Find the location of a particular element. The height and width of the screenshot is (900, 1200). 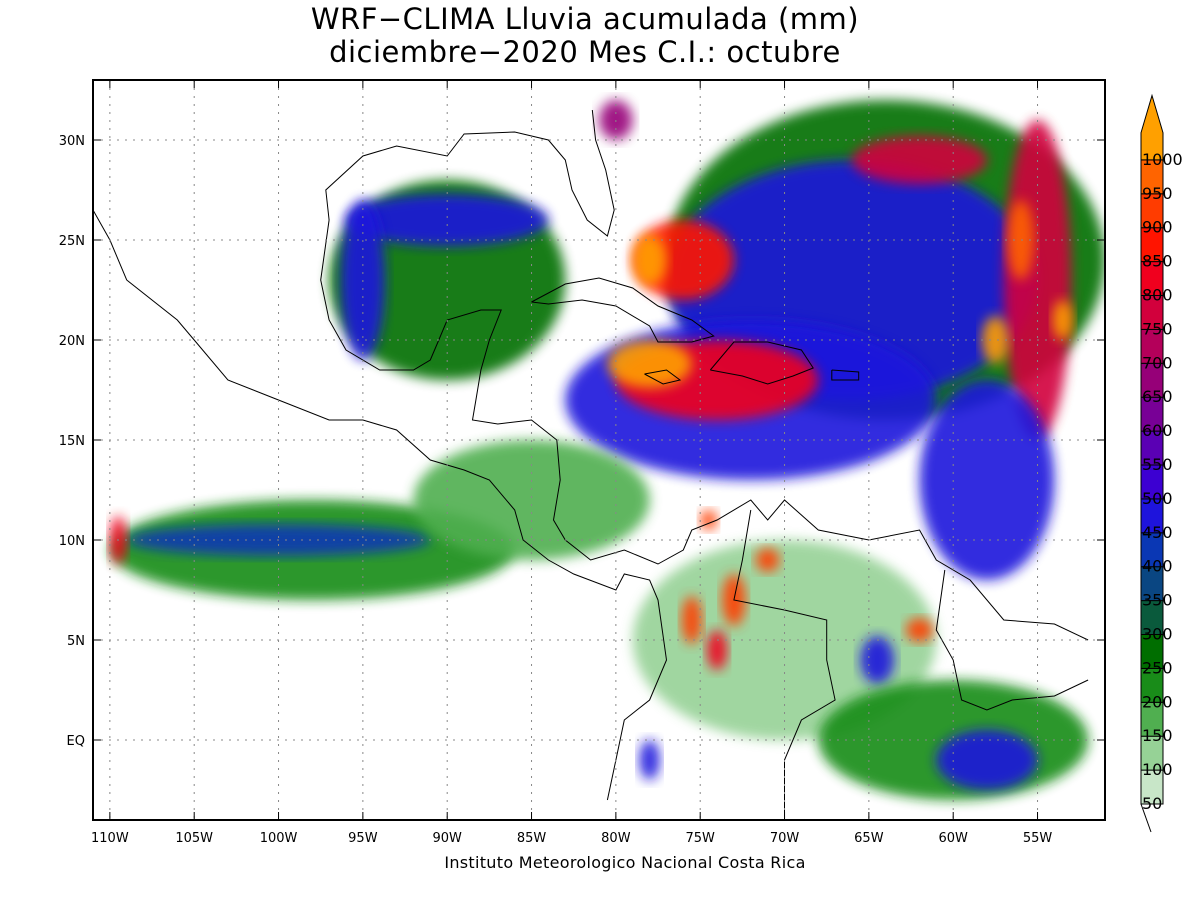

rain-cell-east-band-peak is located at coordinates (1021, 240).